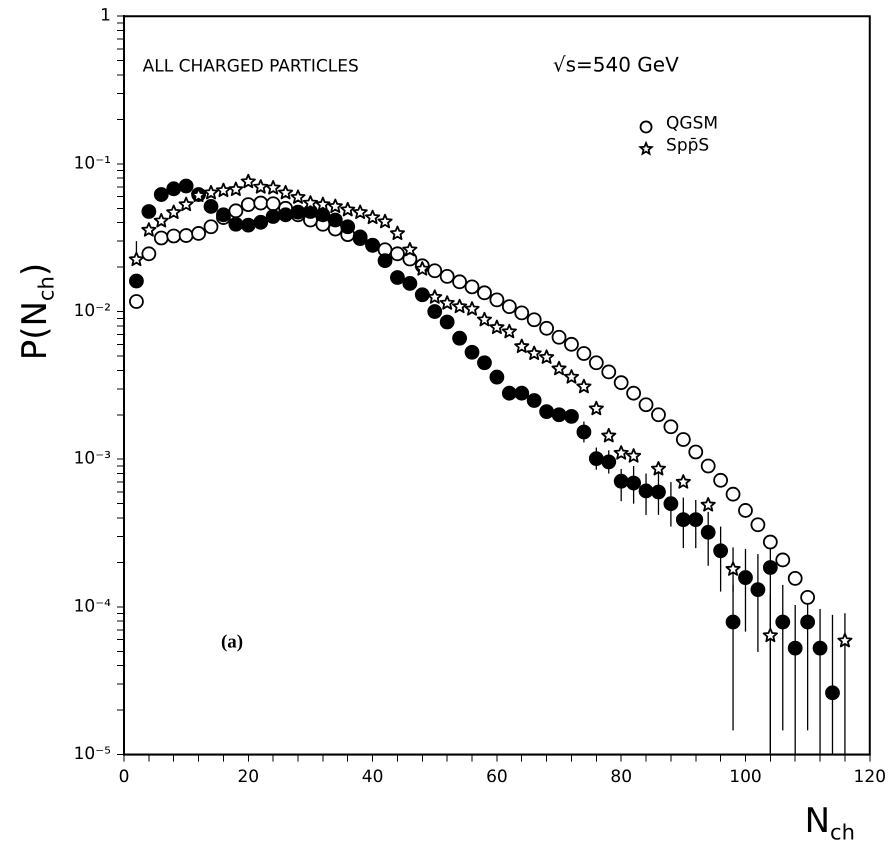  What do you see at coordinates (692, 123) in the screenshot?
I see `legend-label: QGSM` at bounding box center [692, 123].